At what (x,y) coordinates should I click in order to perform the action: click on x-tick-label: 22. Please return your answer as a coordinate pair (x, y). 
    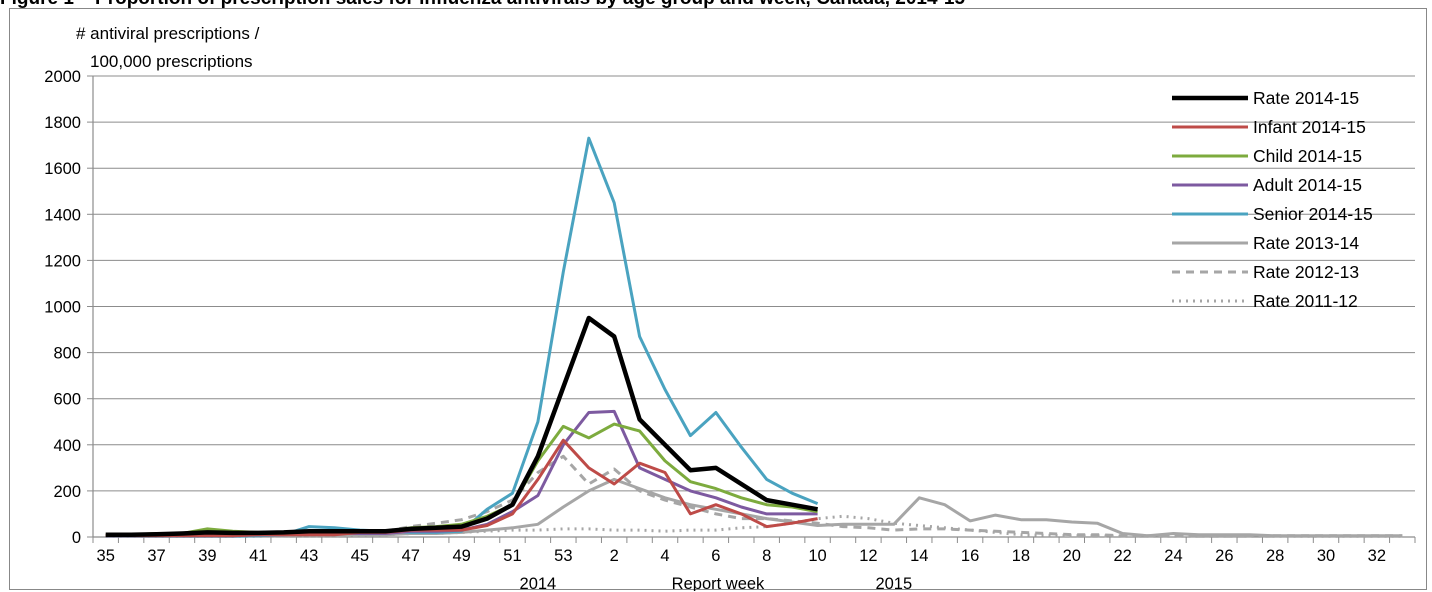
    Looking at the image, I should click on (1122, 556).